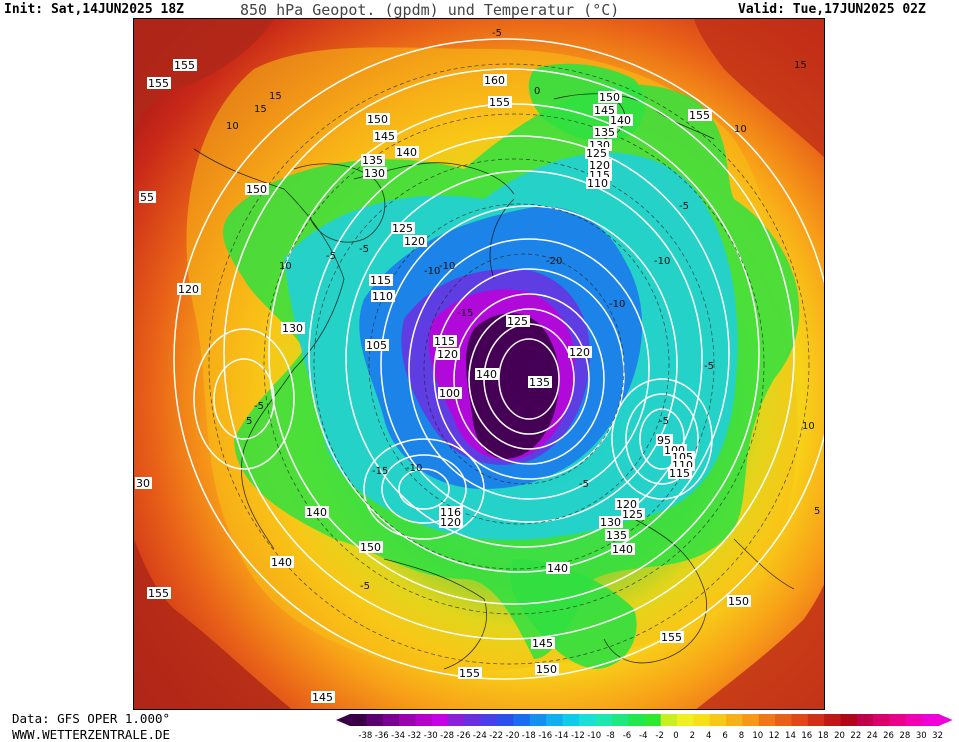 The width and height of the screenshot is (959, 742). What do you see at coordinates (679, 473) in the screenshot?
I see `svg-text: 115` at bounding box center [679, 473].